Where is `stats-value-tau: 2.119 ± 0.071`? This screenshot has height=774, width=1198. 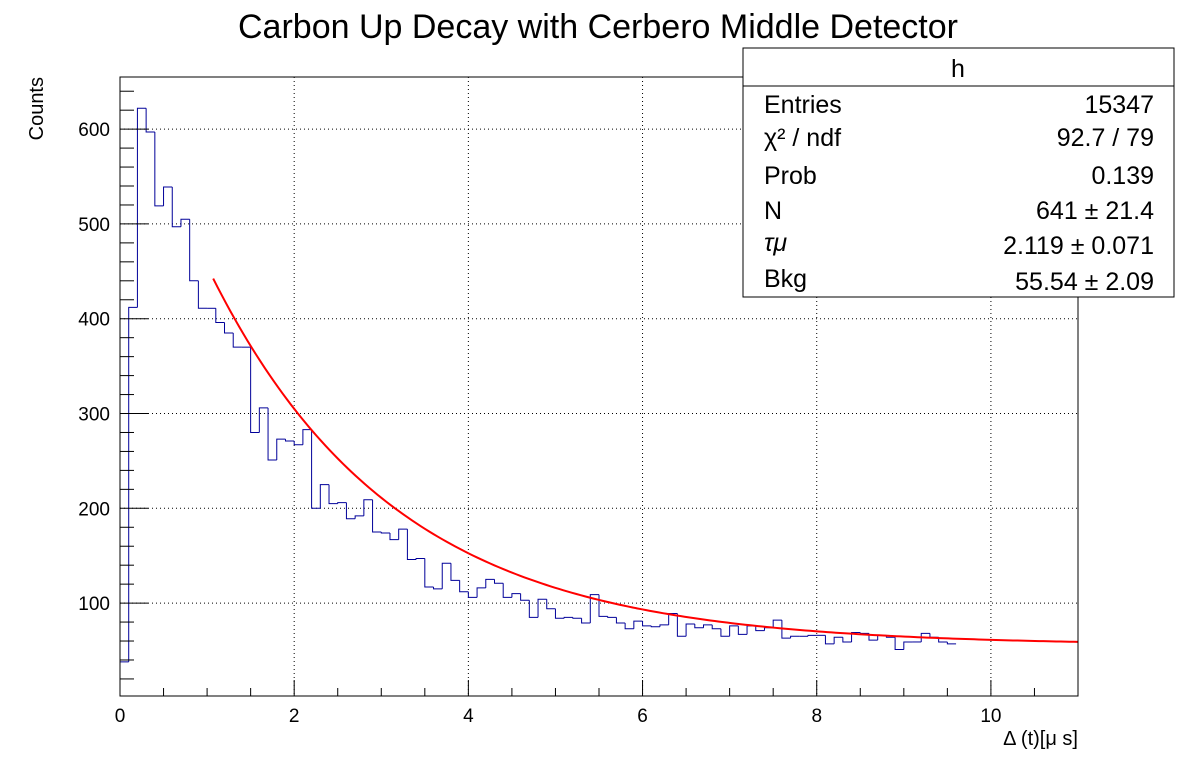
stats-value-tau: 2.119 ± 0.071 is located at coordinates (1078, 246).